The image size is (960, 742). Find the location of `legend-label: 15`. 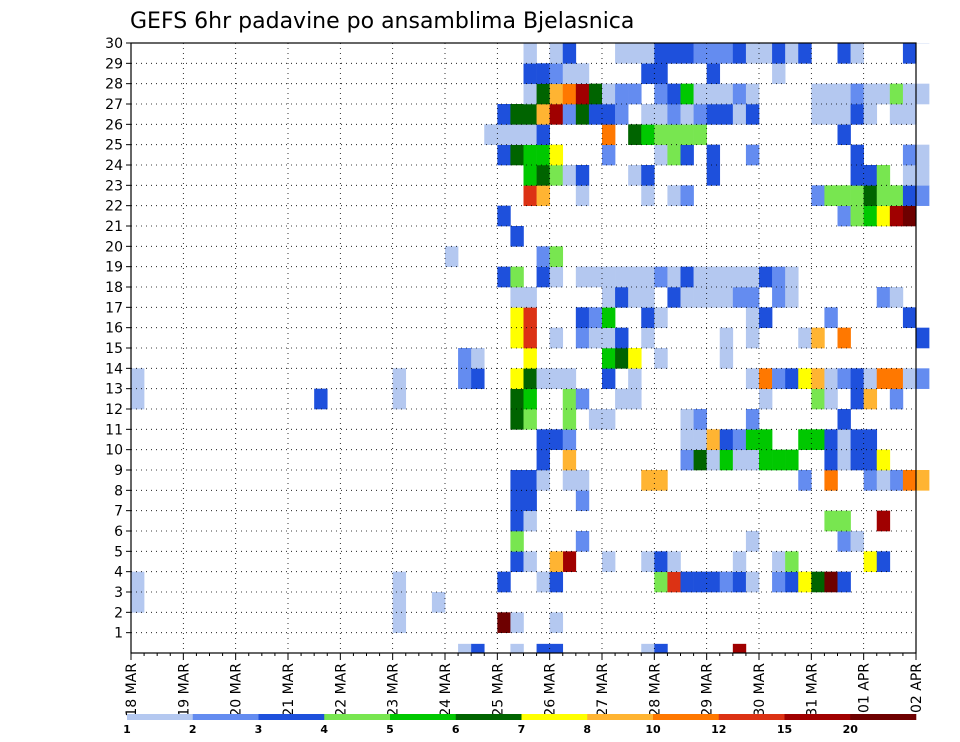

legend-label: 15 is located at coordinates (784, 729).